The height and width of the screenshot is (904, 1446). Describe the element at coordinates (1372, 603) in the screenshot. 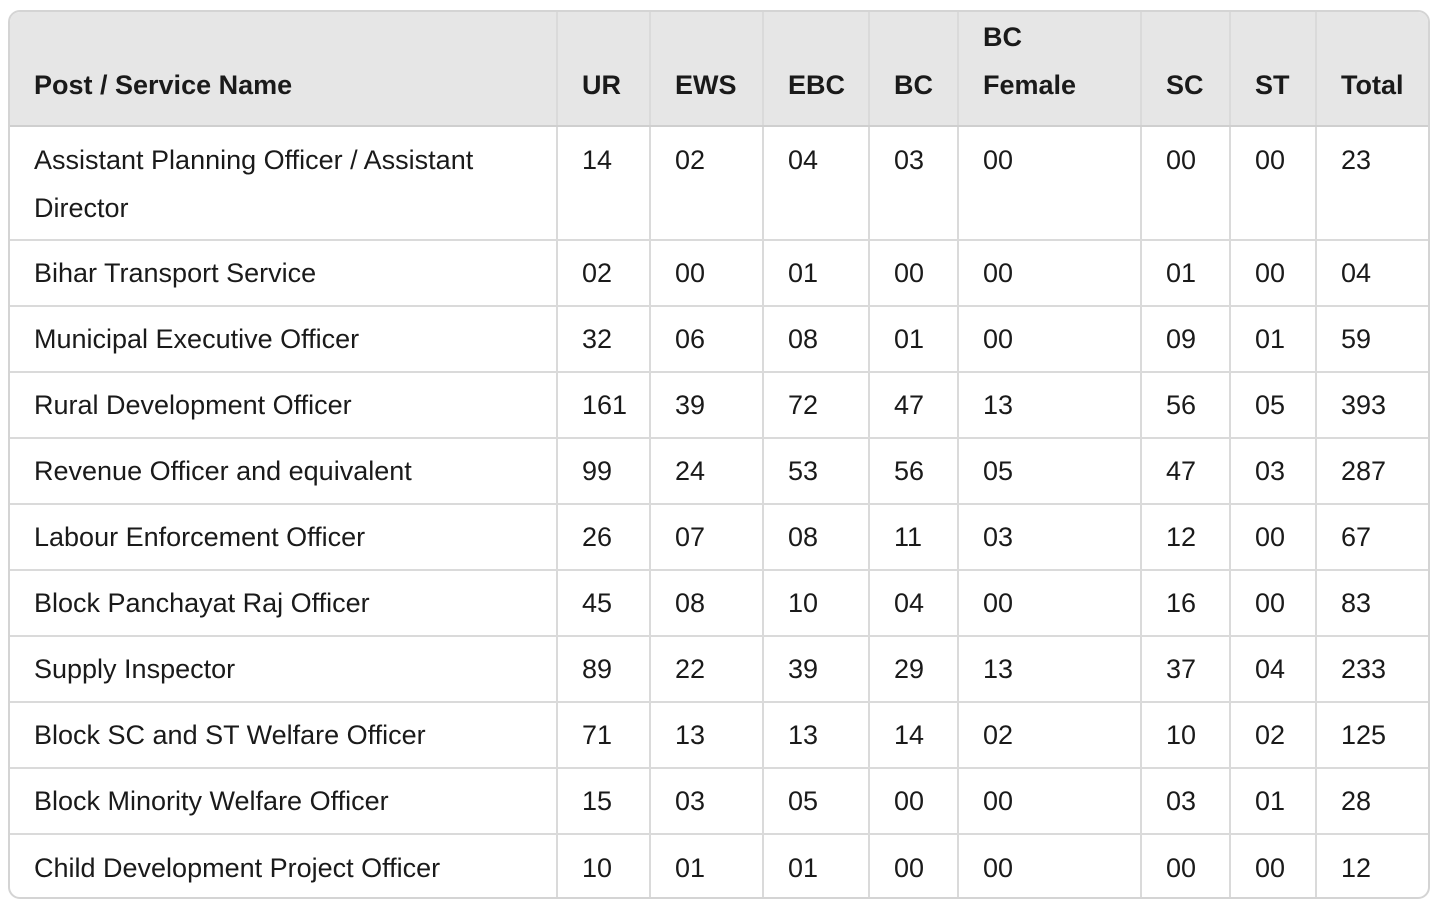

I see `cell-total: 83` at that location.